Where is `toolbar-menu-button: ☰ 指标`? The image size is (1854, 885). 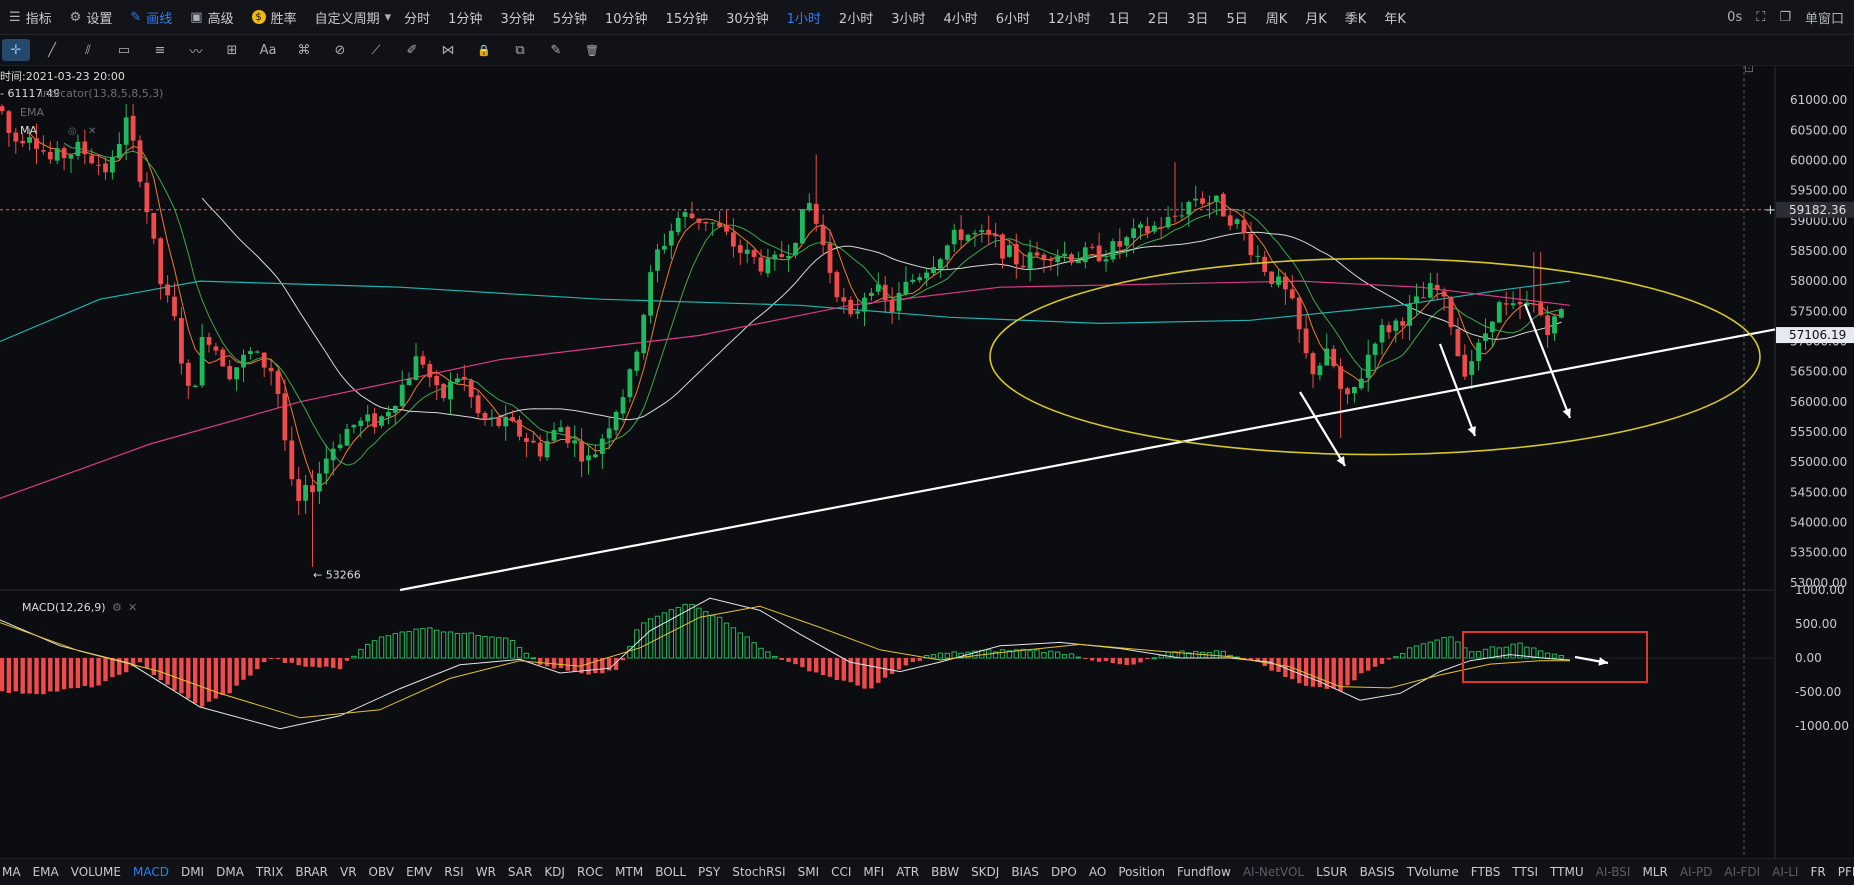
toolbar-menu-button: ☰ 指标 is located at coordinates (30, 17).